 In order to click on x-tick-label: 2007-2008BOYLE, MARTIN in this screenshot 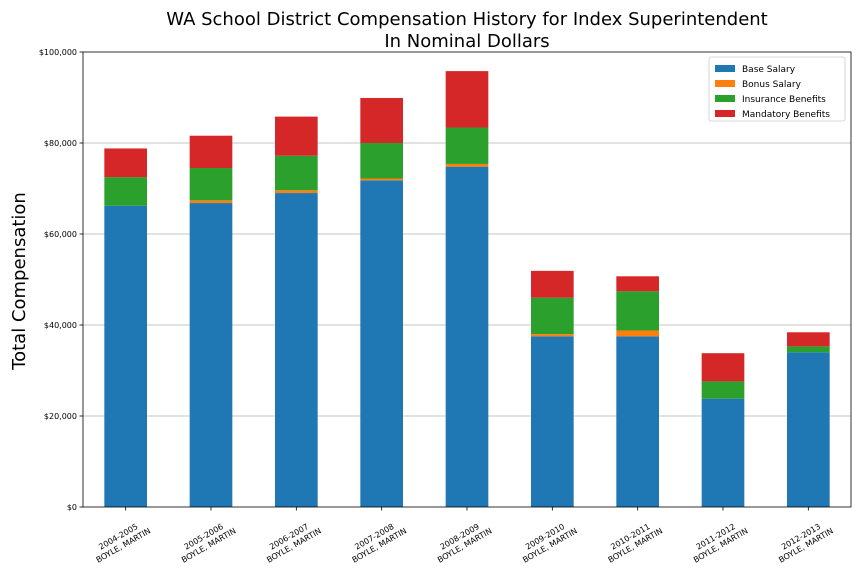, I will do `click(377, 541)`.